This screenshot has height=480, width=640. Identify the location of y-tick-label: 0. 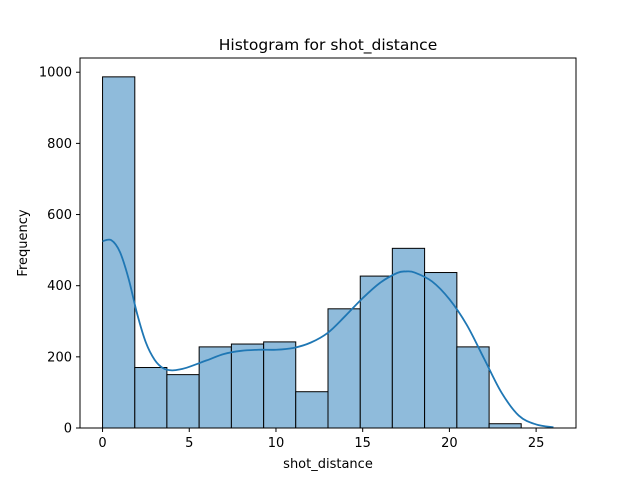
(68, 429).